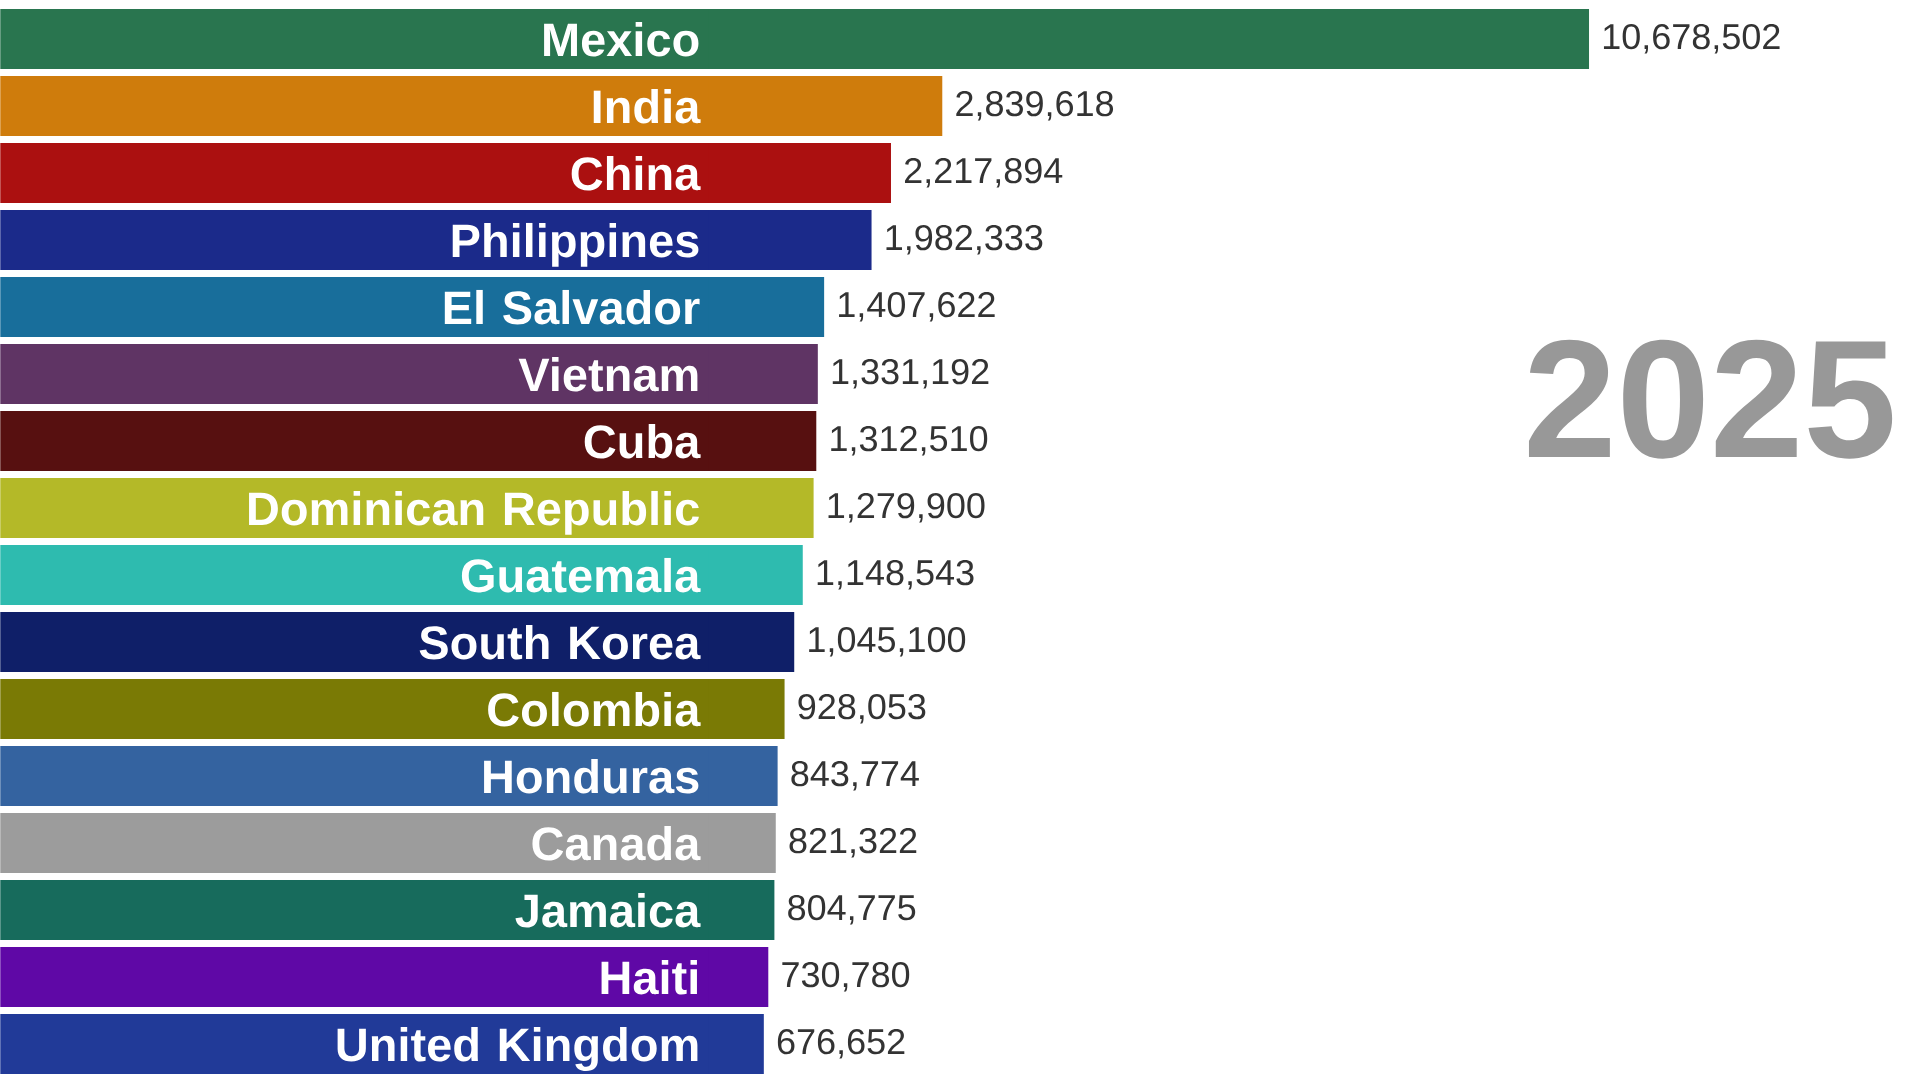  I want to click on annotation: 2025, so click(1710, 399).